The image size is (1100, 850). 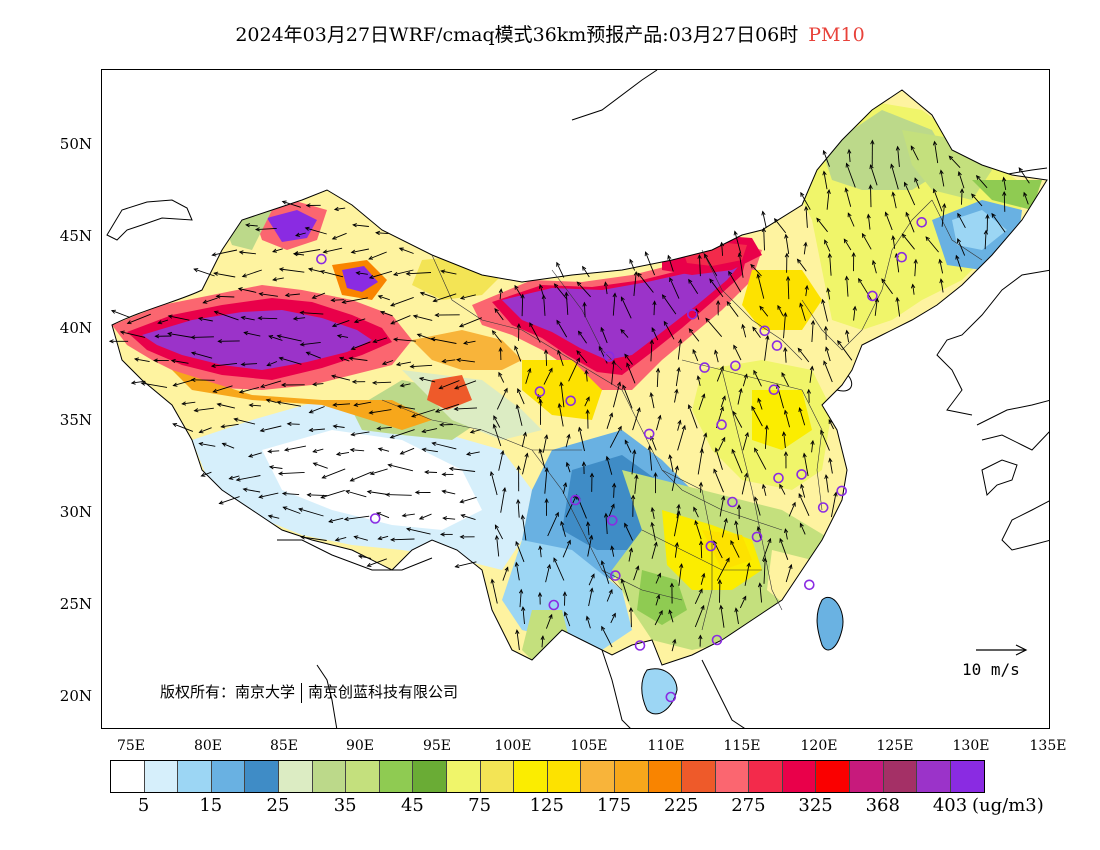 What do you see at coordinates (681, 805) in the screenshot?
I see `colorbar-tick-label: 225` at bounding box center [681, 805].